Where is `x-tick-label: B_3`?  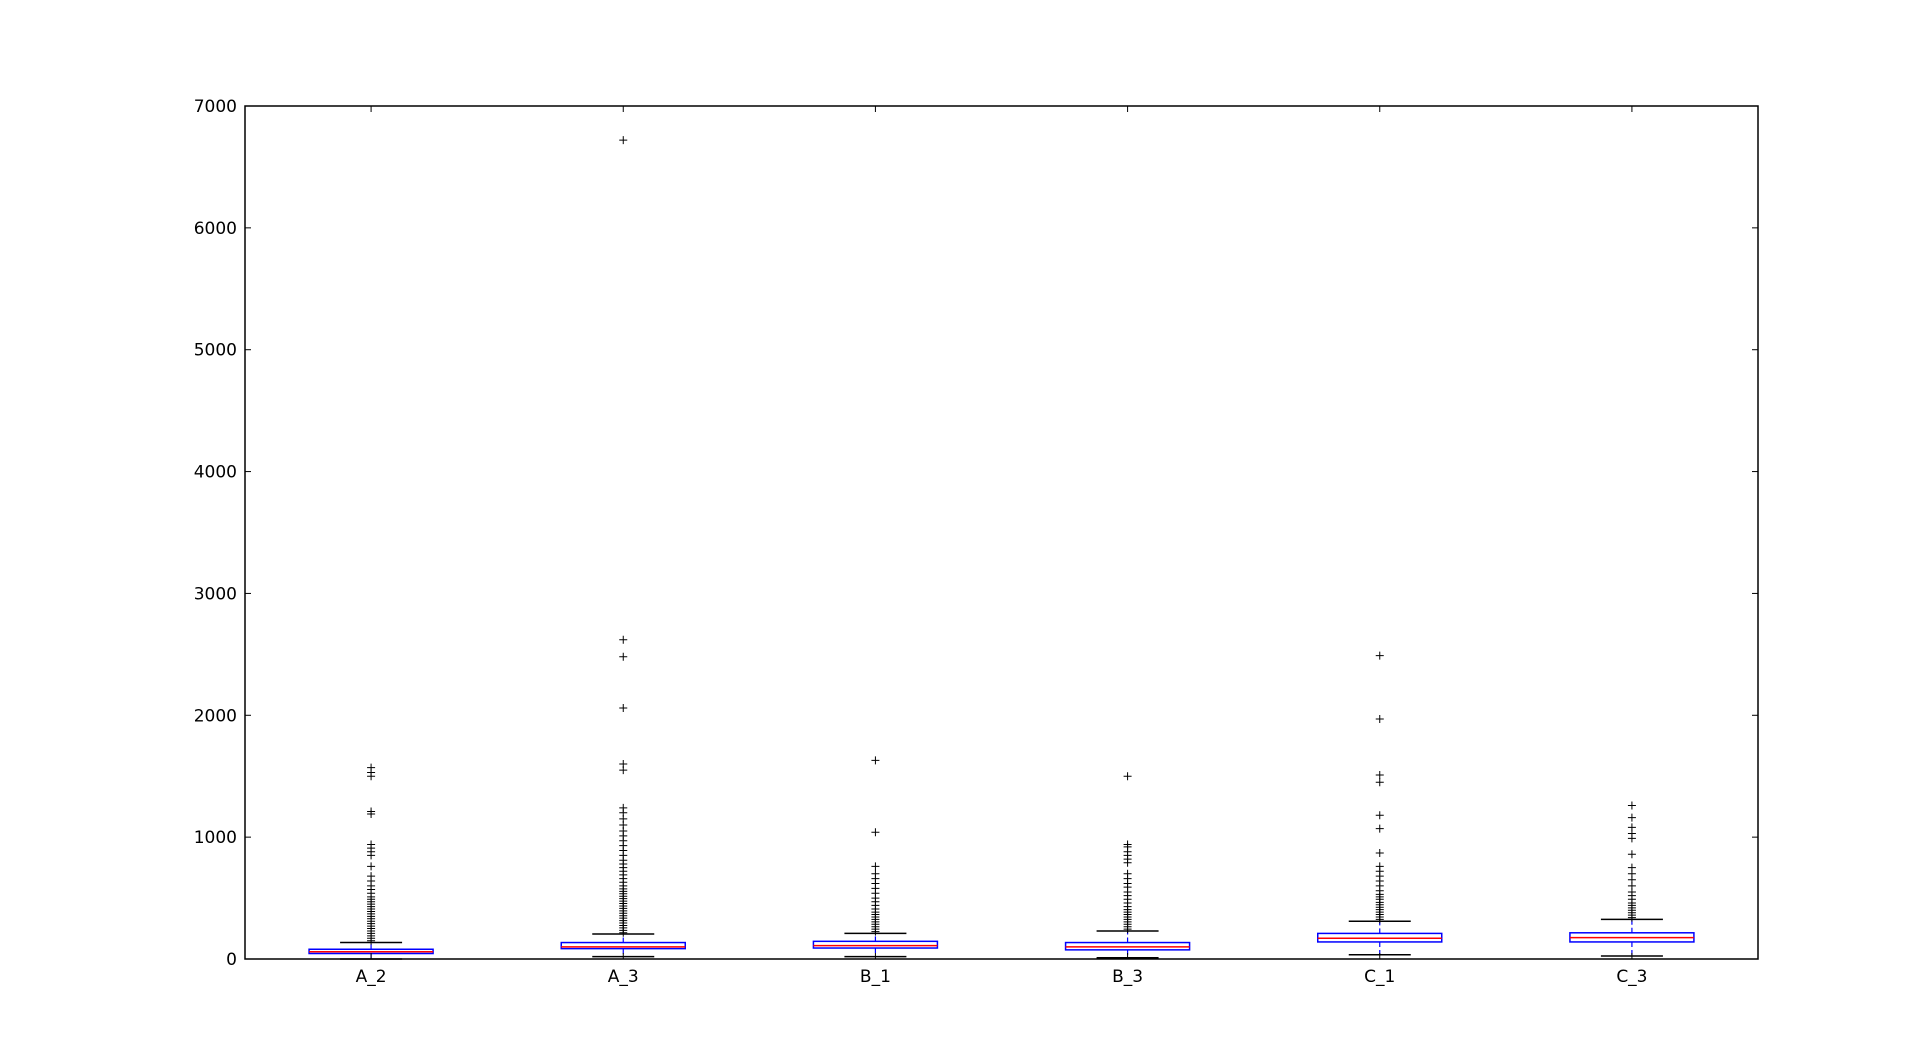 x-tick-label: B_3 is located at coordinates (1127, 977).